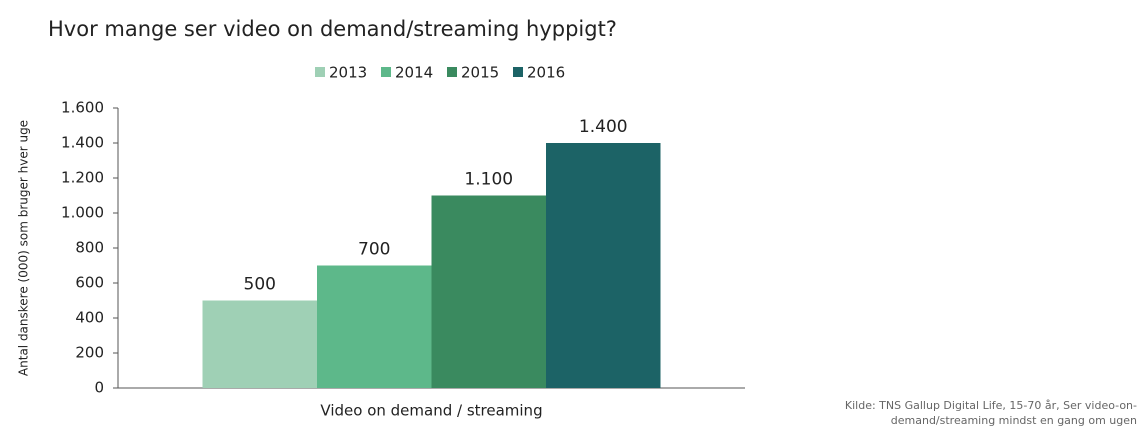 The height and width of the screenshot is (430, 1143). Describe the element at coordinates (89, 283) in the screenshot. I see `y-tick-label: 600` at that location.